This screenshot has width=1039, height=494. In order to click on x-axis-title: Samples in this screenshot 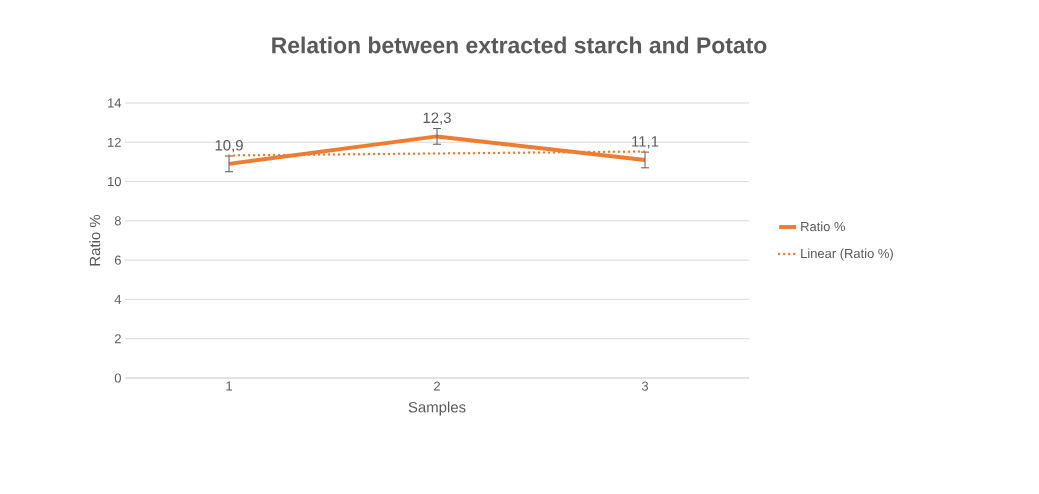, I will do `click(437, 408)`.